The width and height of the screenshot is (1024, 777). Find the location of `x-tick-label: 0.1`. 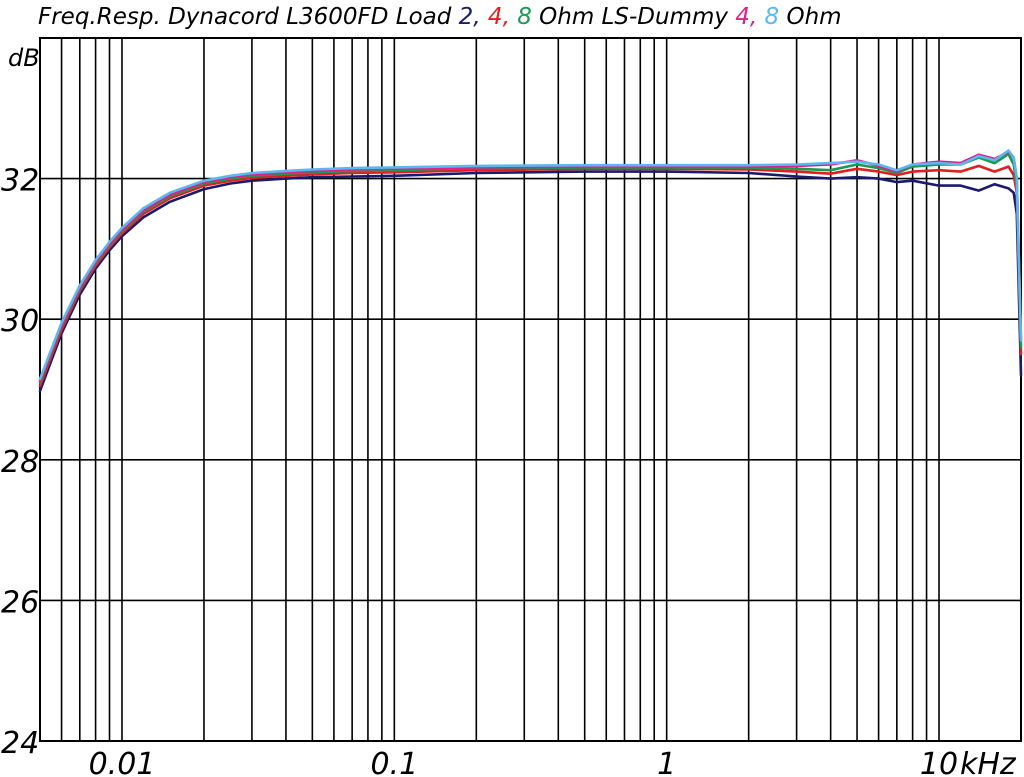

x-tick-label: 0.1 is located at coordinates (394, 762).